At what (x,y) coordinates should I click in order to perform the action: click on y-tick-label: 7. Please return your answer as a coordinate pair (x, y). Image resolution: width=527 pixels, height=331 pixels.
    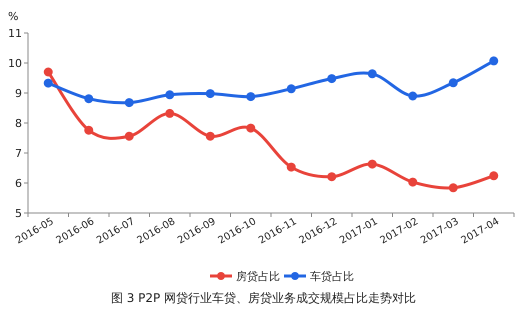
    Looking at the image, I should click on (18, 153).